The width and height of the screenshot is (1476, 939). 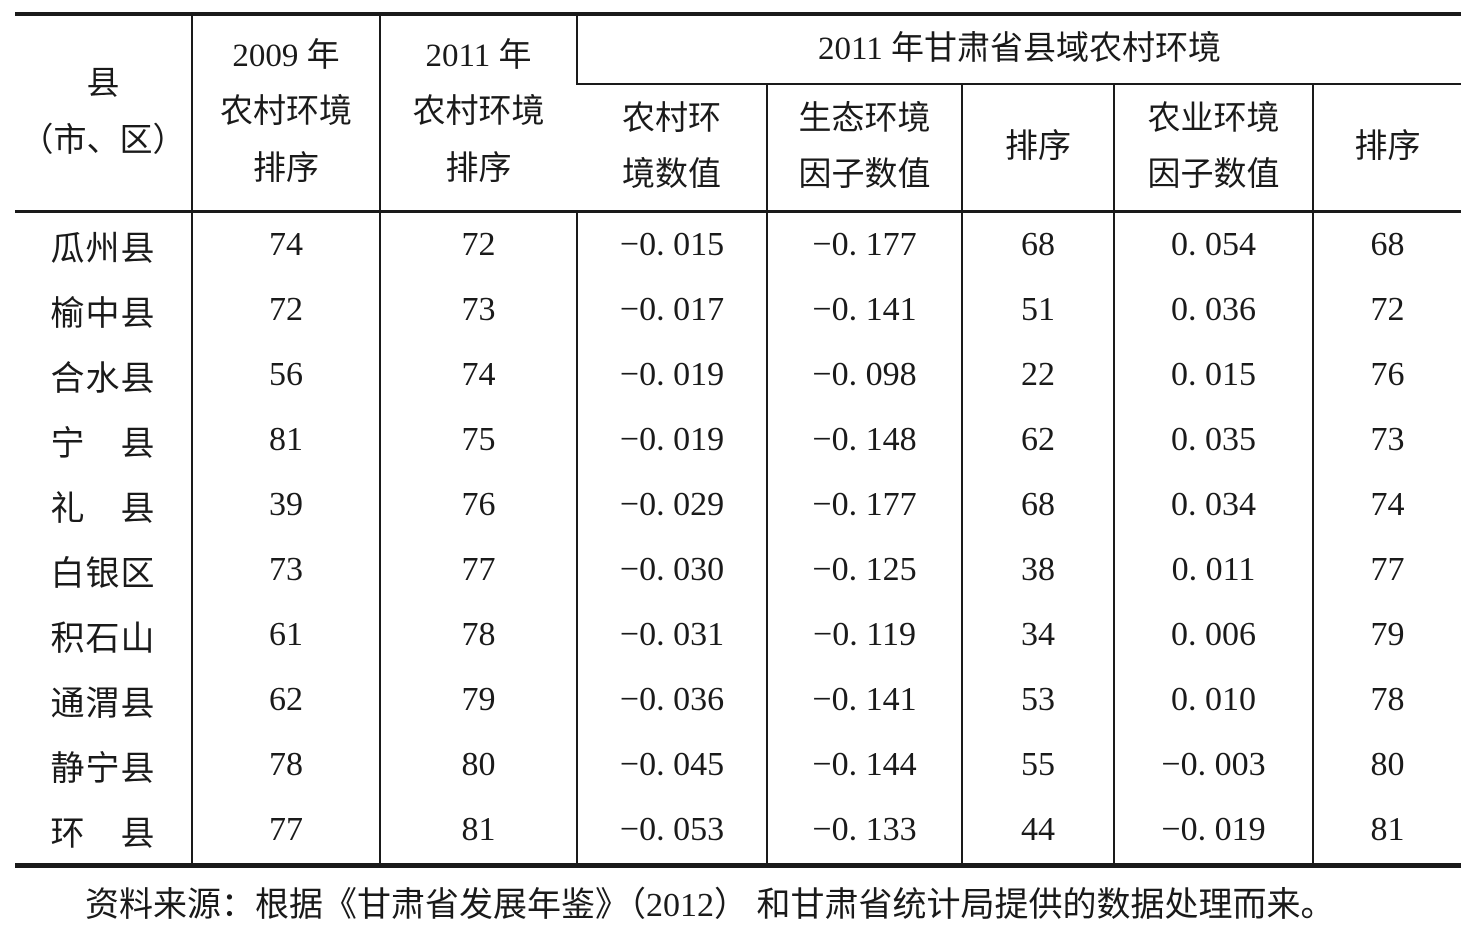 I want to click on header-eco-rank: 排序, so click(x=1037, y=147).